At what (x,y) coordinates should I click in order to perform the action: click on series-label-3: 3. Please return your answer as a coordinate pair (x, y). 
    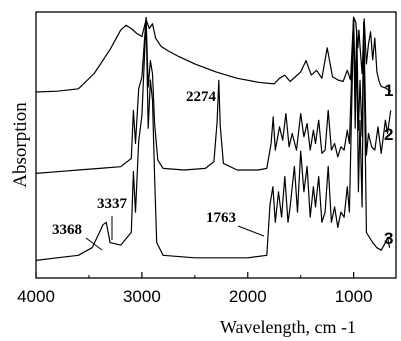
    Looking at the image, I should click on (388, 238).